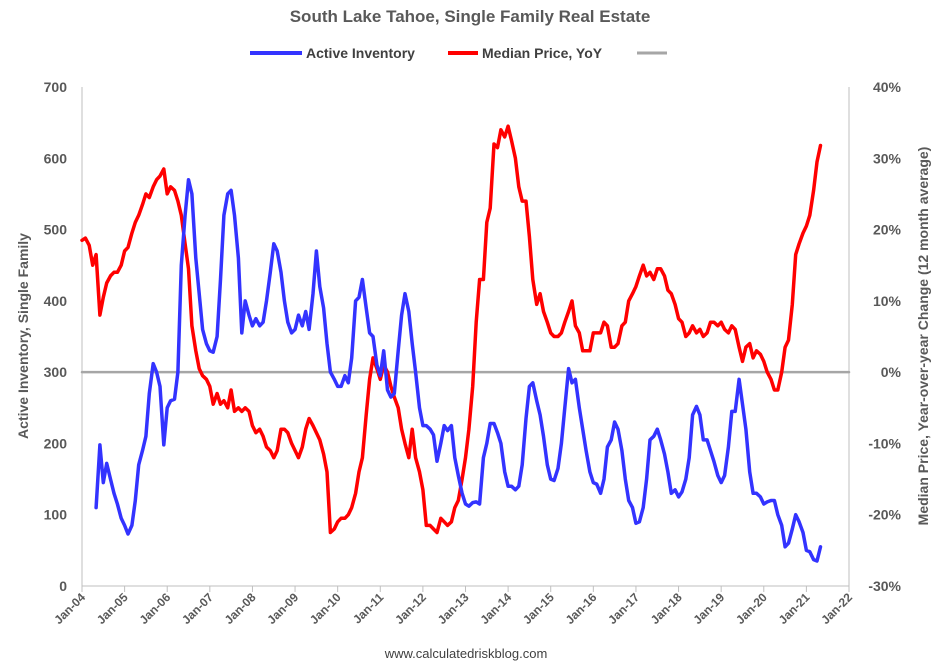 The image size is (940, 662). Describe the element at coordinates (155, 608) in the screenshot. I see `x-tick-label: Jan-06` at that location.